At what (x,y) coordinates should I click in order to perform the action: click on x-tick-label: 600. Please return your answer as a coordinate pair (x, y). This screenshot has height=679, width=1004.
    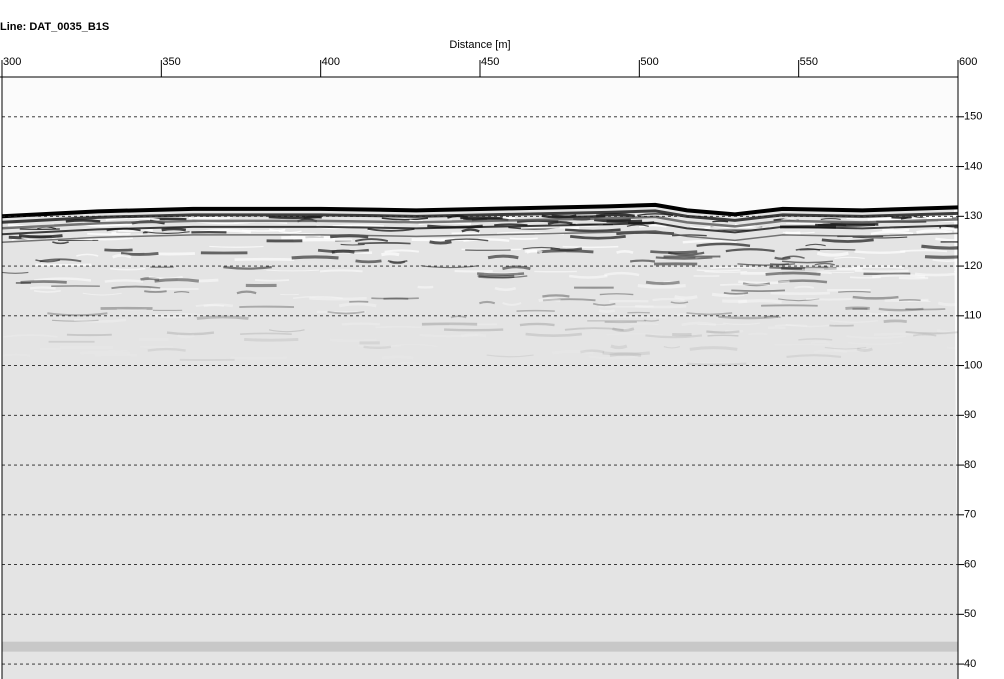
    Looking at the image, I should click on (968, 62).